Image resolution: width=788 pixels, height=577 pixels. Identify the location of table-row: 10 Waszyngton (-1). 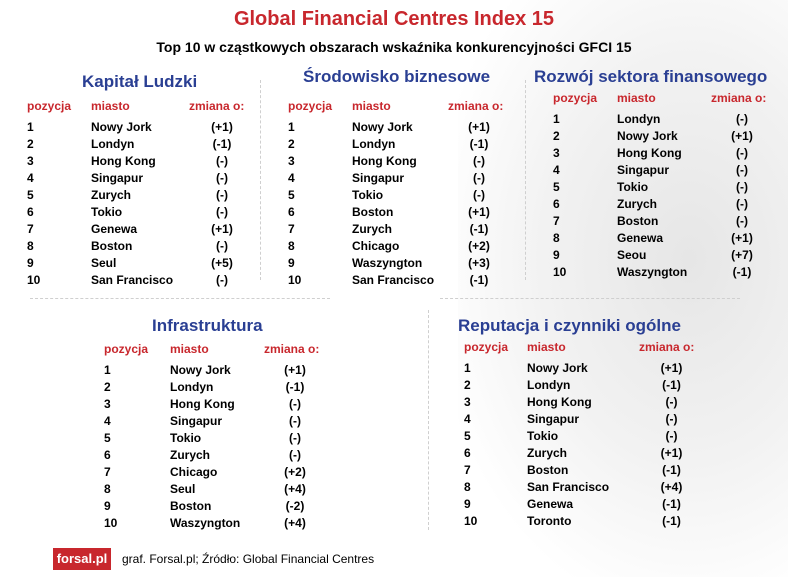
(663, 271).